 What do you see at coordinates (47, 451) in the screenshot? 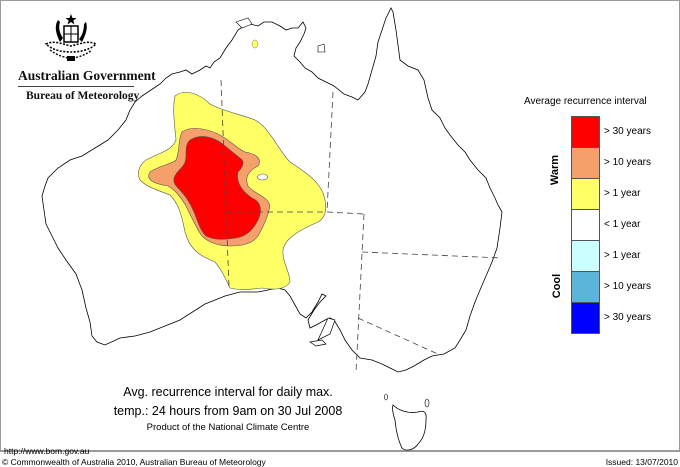
I see `website-link: http://www.bom.gov.au` at bounding box center [47, 451].